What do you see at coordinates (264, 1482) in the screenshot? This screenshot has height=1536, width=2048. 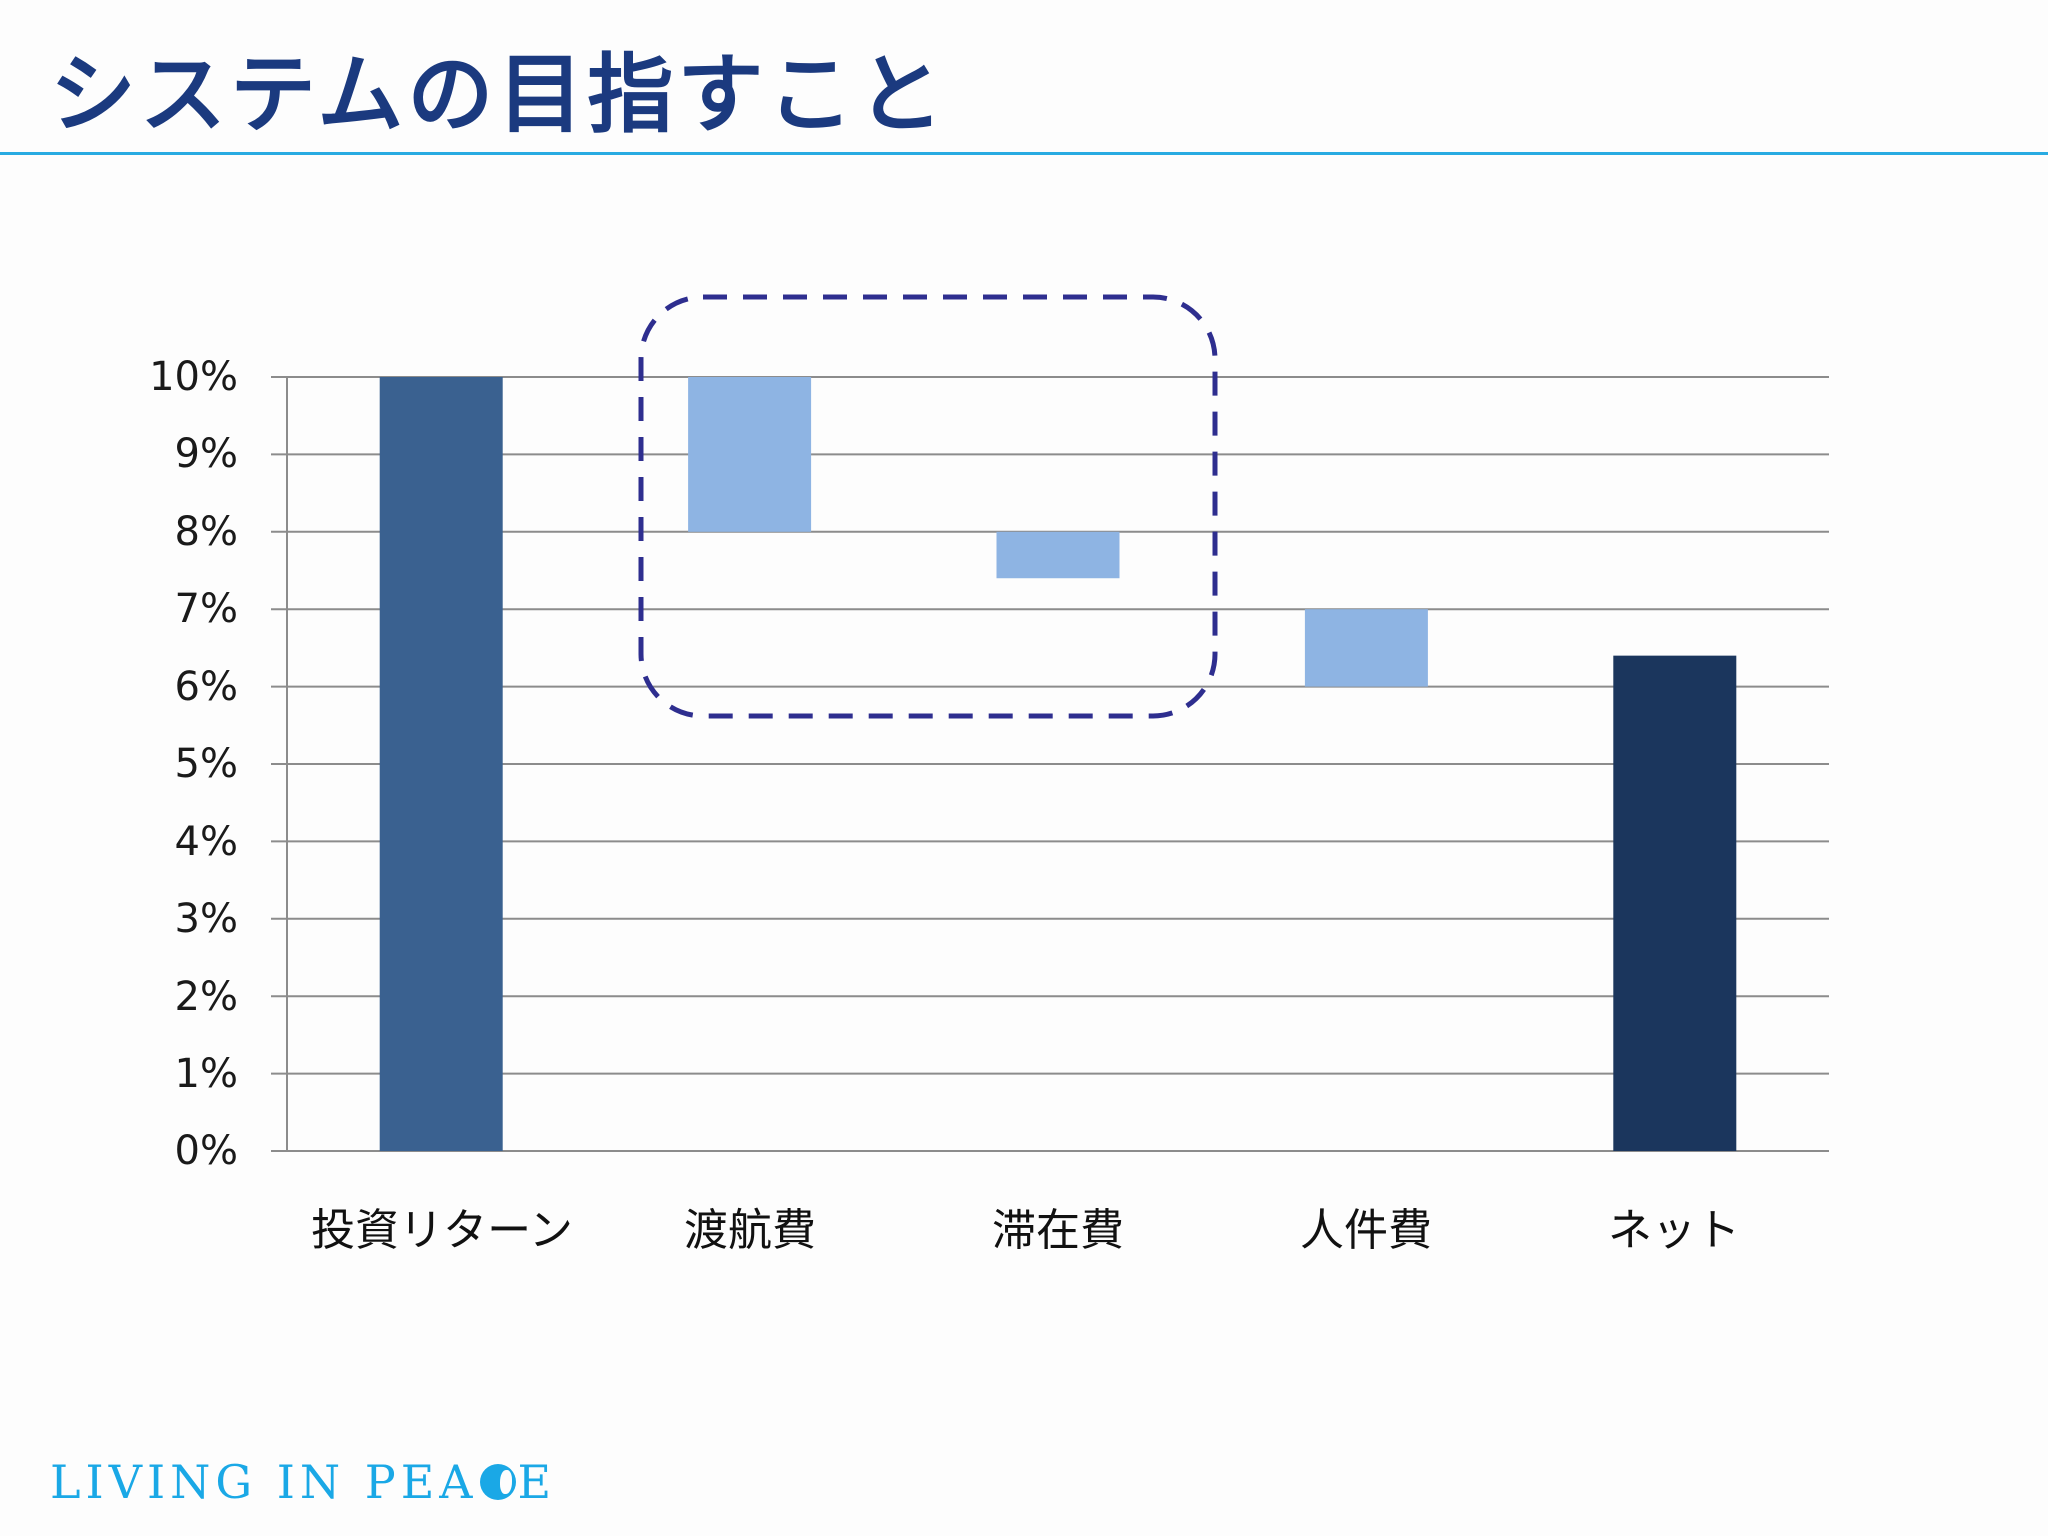 I see `logo-text: LIVING IN PEA` at bounding box center [264, 1482].